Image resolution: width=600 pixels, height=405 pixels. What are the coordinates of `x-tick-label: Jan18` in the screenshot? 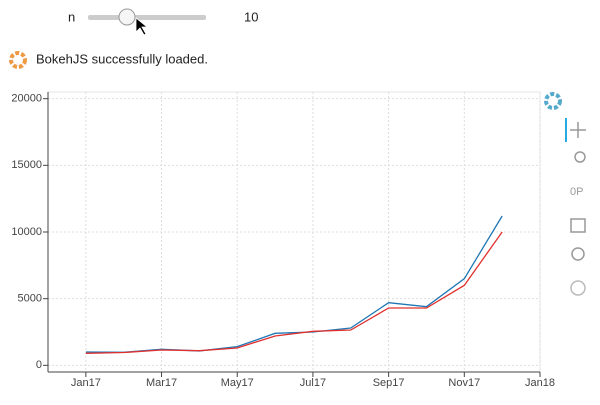 It's located at (540, 383).